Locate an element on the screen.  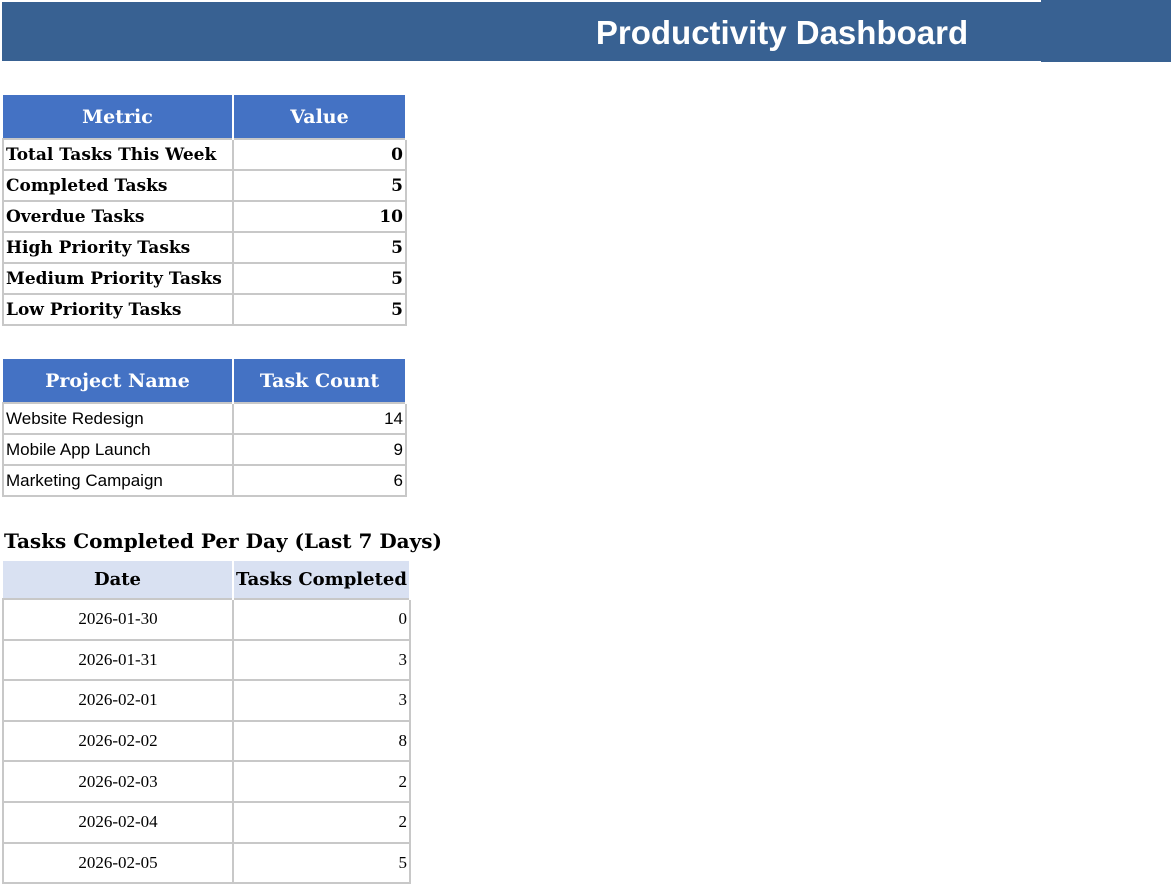
table-row: 2026-02-04 2 is located at coordinates (206, 822).